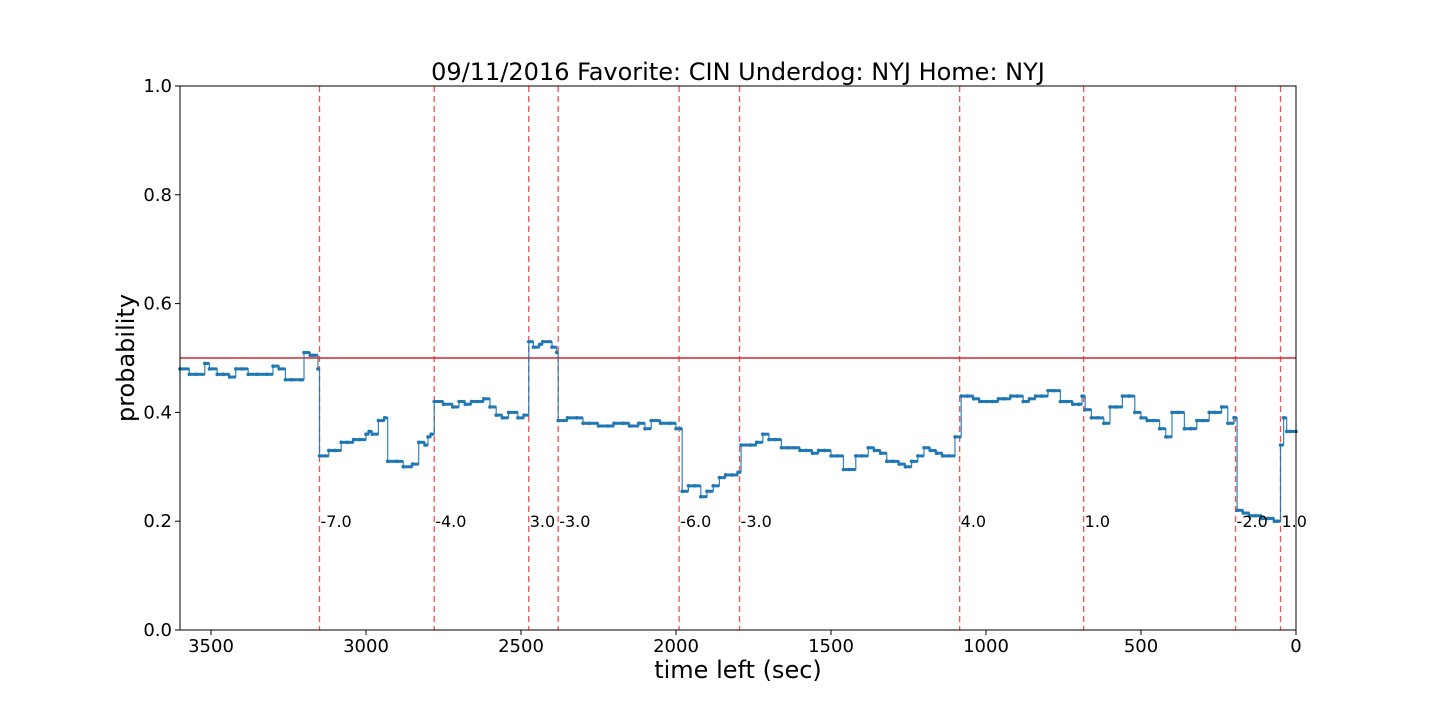 This screenshot has height=720, width=1440. Describe the element at coordinates (1295, 646) in the screenshot. I see `x-tick-label: 0` at that location.